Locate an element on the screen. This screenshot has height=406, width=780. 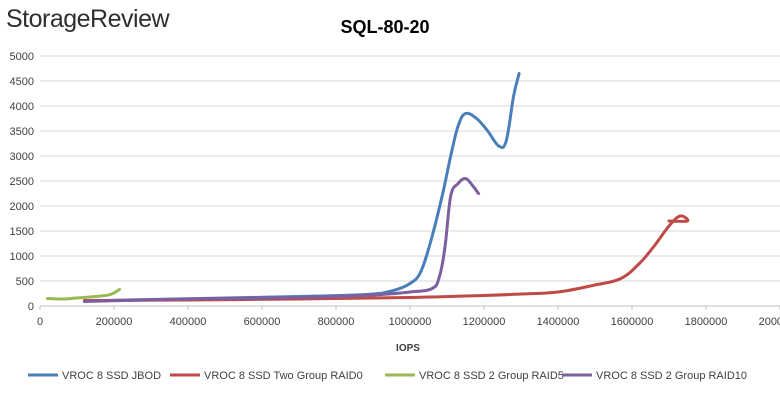
y-tick-label: 0 is located at coordinates (31, 307).